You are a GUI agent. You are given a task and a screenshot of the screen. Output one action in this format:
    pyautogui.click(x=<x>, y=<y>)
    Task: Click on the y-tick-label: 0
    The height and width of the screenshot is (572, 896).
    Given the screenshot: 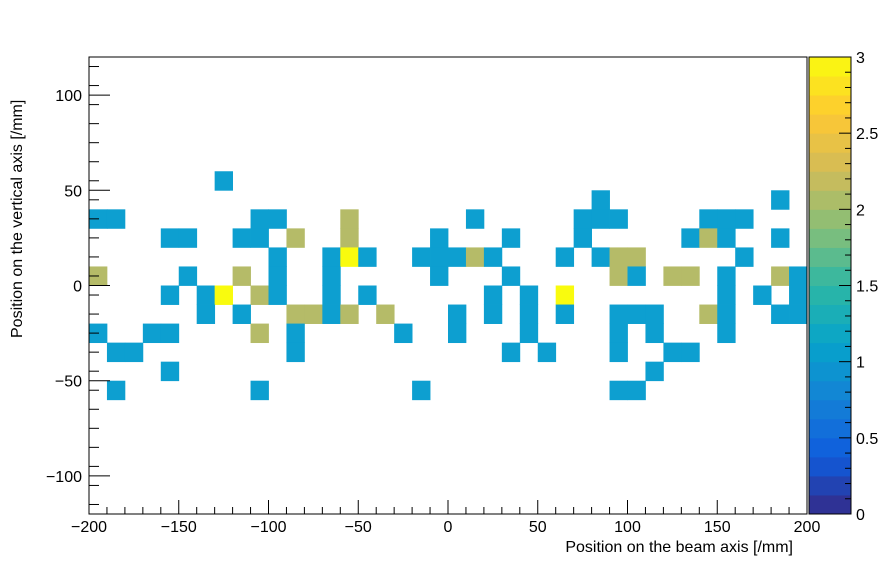 What is the action you would take?
    pyautogui.click(x=77, y=287)
    